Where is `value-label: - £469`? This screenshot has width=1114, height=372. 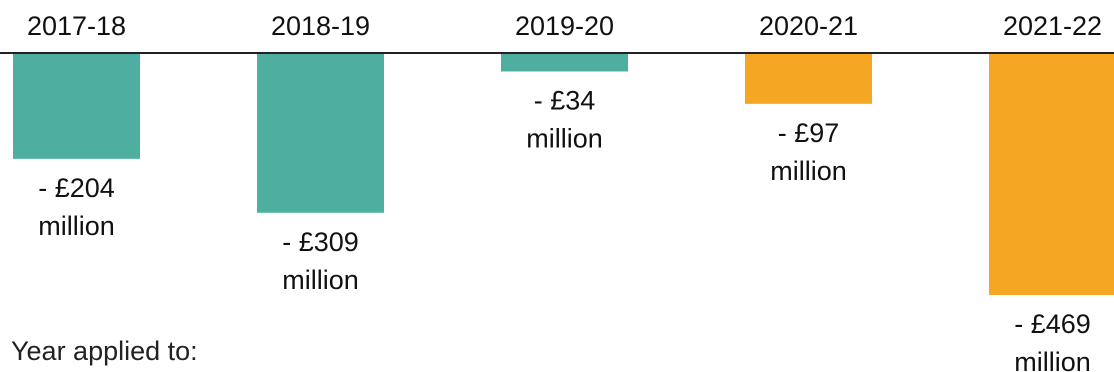 value-label: - £469 is located at coordinates (1052, 324).